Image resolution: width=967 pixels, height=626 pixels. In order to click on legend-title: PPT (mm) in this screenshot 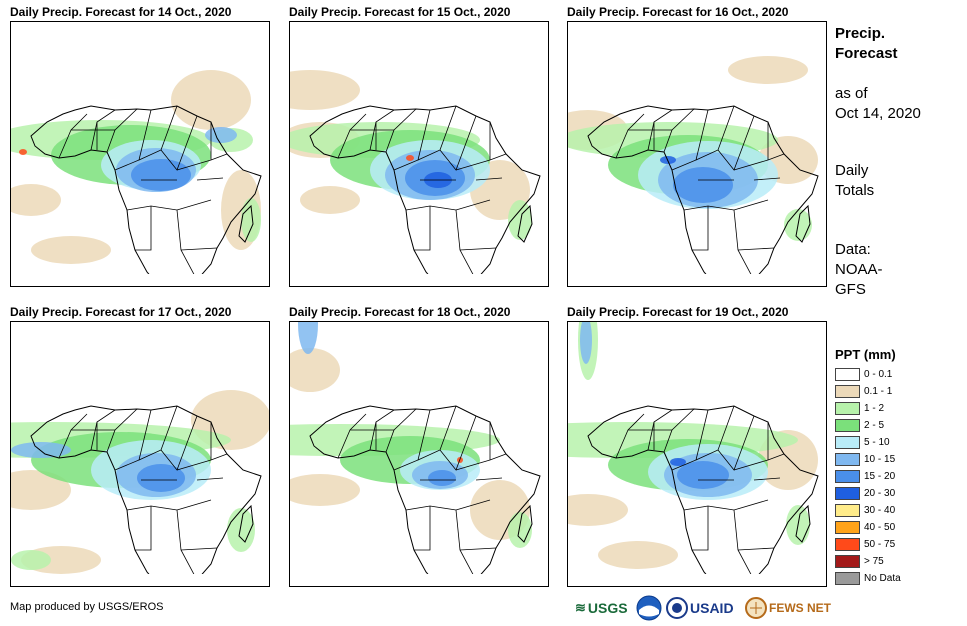, I will do `click(865, 354)`.